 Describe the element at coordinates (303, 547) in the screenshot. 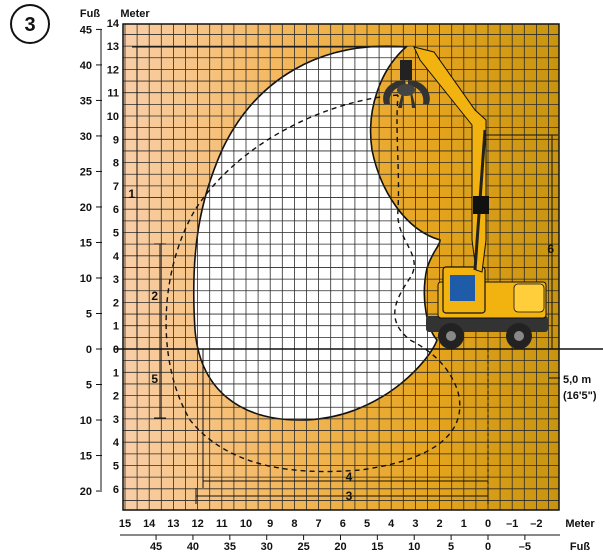

I see `bottom-feet-tick-label: 25` at that location.